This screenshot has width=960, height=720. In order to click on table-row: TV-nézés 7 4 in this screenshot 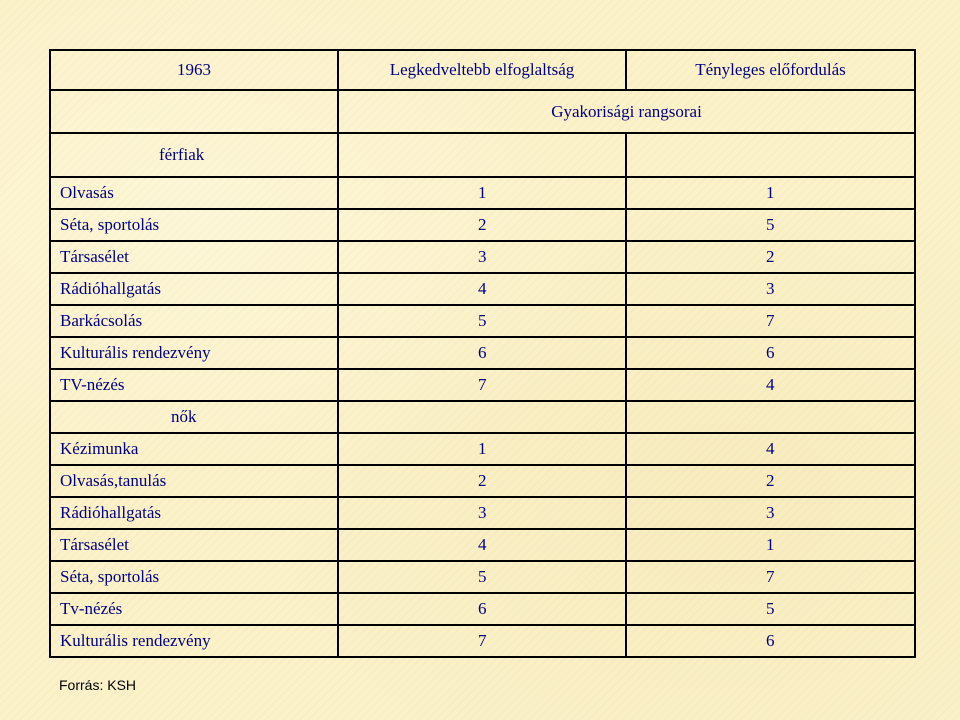, I will do `click(482, 385)`.